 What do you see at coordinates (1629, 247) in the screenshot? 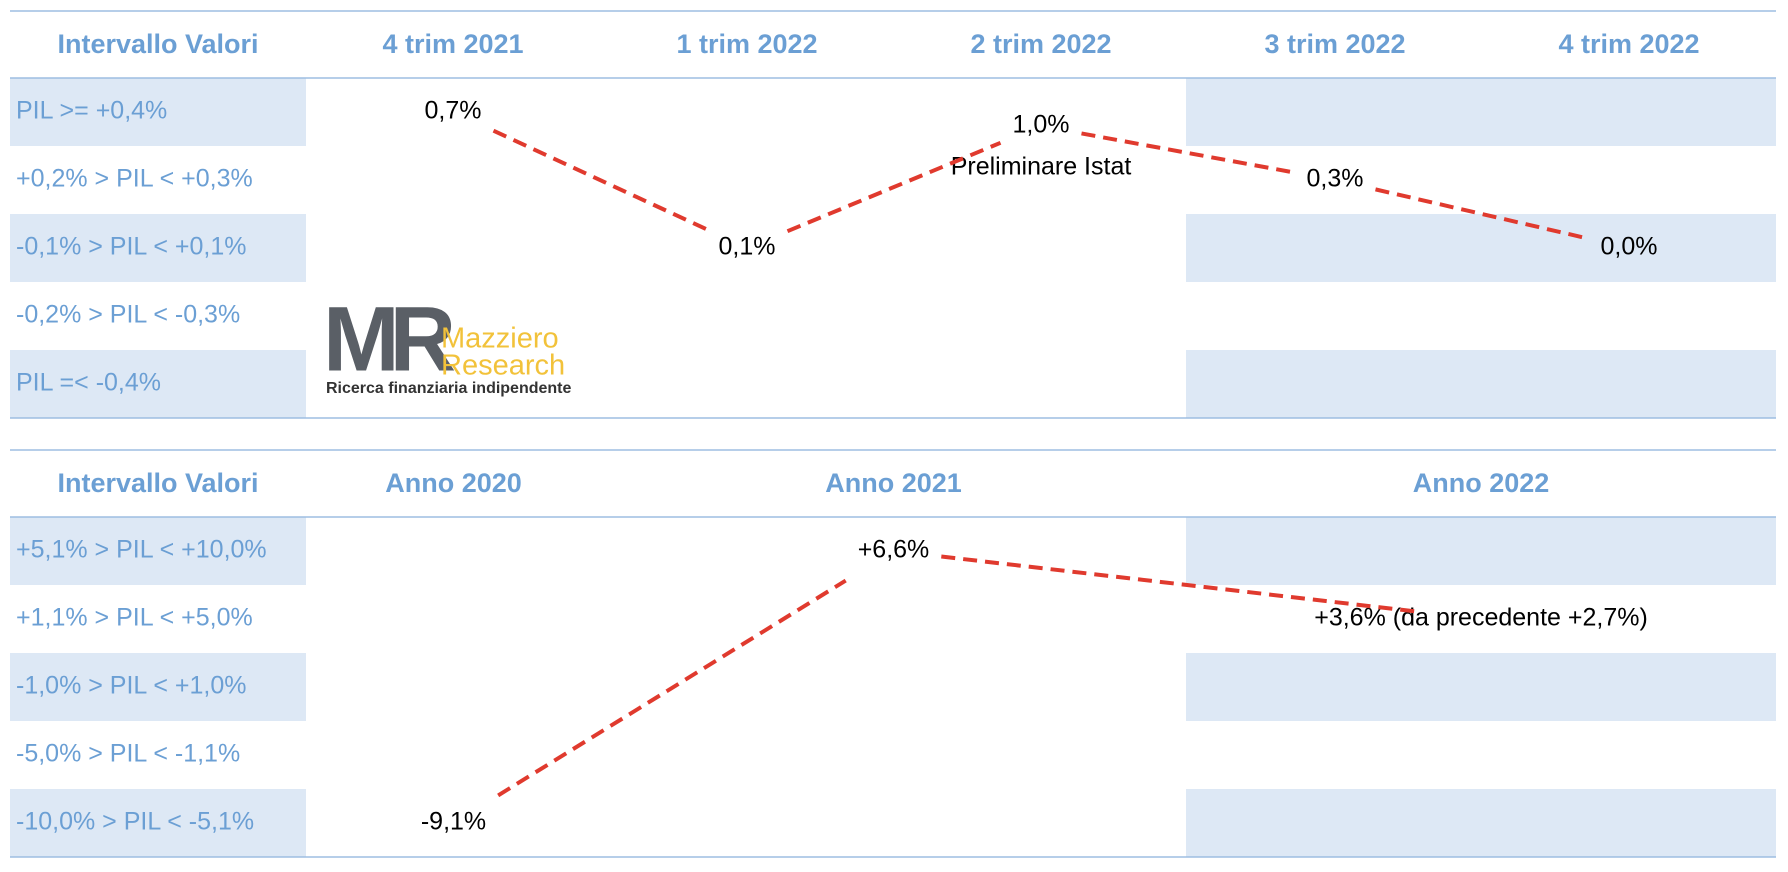
I see `value-label: 0,0%` at bounding box center [1629, 247].